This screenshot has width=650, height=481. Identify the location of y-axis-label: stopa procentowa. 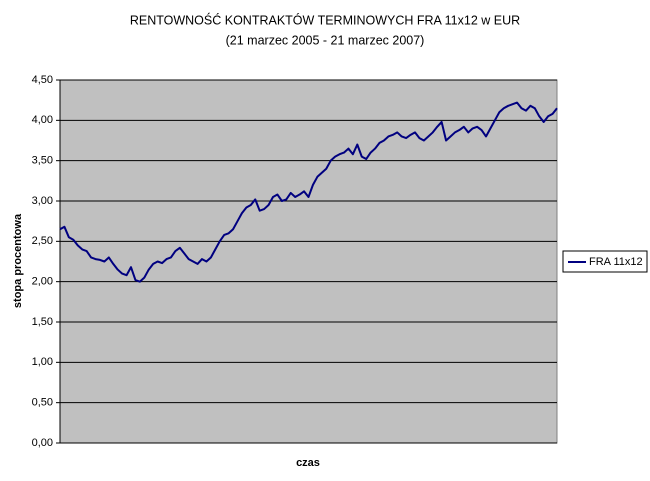
(18, 260).